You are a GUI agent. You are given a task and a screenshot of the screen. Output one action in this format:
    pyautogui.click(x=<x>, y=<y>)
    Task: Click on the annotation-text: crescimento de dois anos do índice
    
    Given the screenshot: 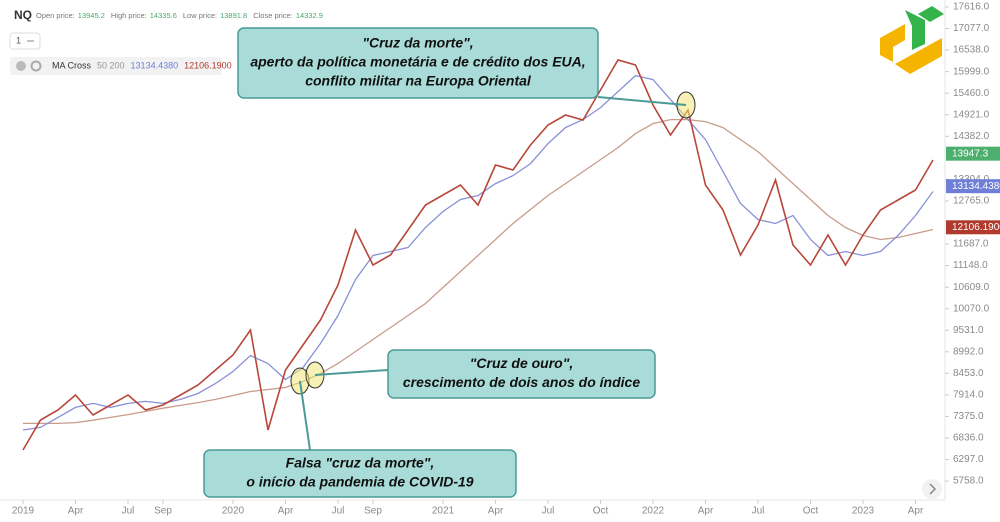 What is the action you would take?
    pyautogui.click(x=521, y=382)
    